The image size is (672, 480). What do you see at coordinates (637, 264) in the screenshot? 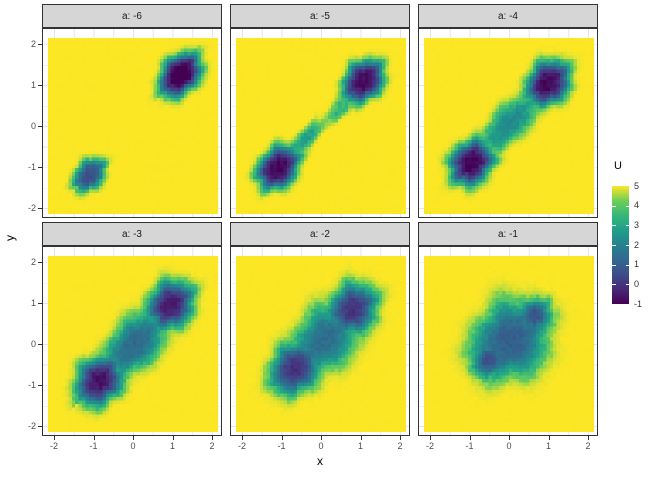
I see `legend-tick-label: 1` at bounding box center [637, 264].